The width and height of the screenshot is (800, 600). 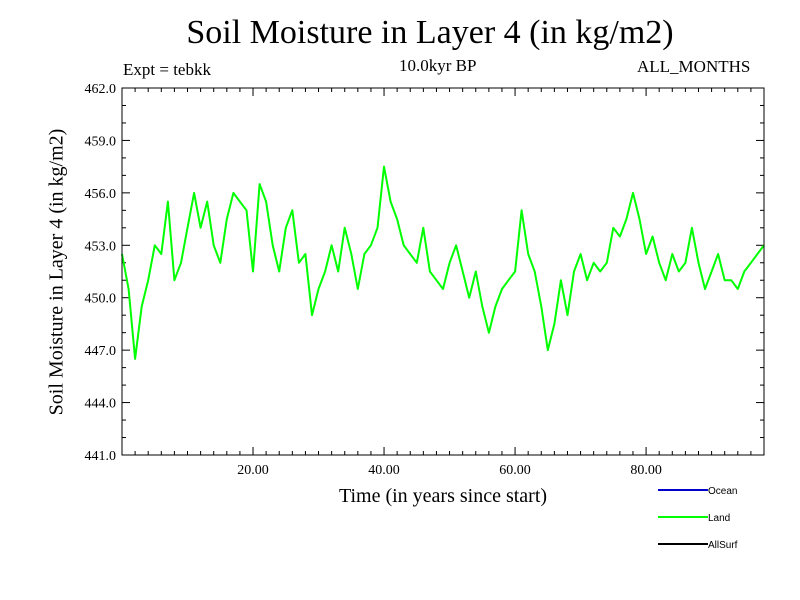 What do you see at coordinates (646, 470) in the screenshot?
I see `x-tick-label: 80.00` at bounding box center [646, 470].